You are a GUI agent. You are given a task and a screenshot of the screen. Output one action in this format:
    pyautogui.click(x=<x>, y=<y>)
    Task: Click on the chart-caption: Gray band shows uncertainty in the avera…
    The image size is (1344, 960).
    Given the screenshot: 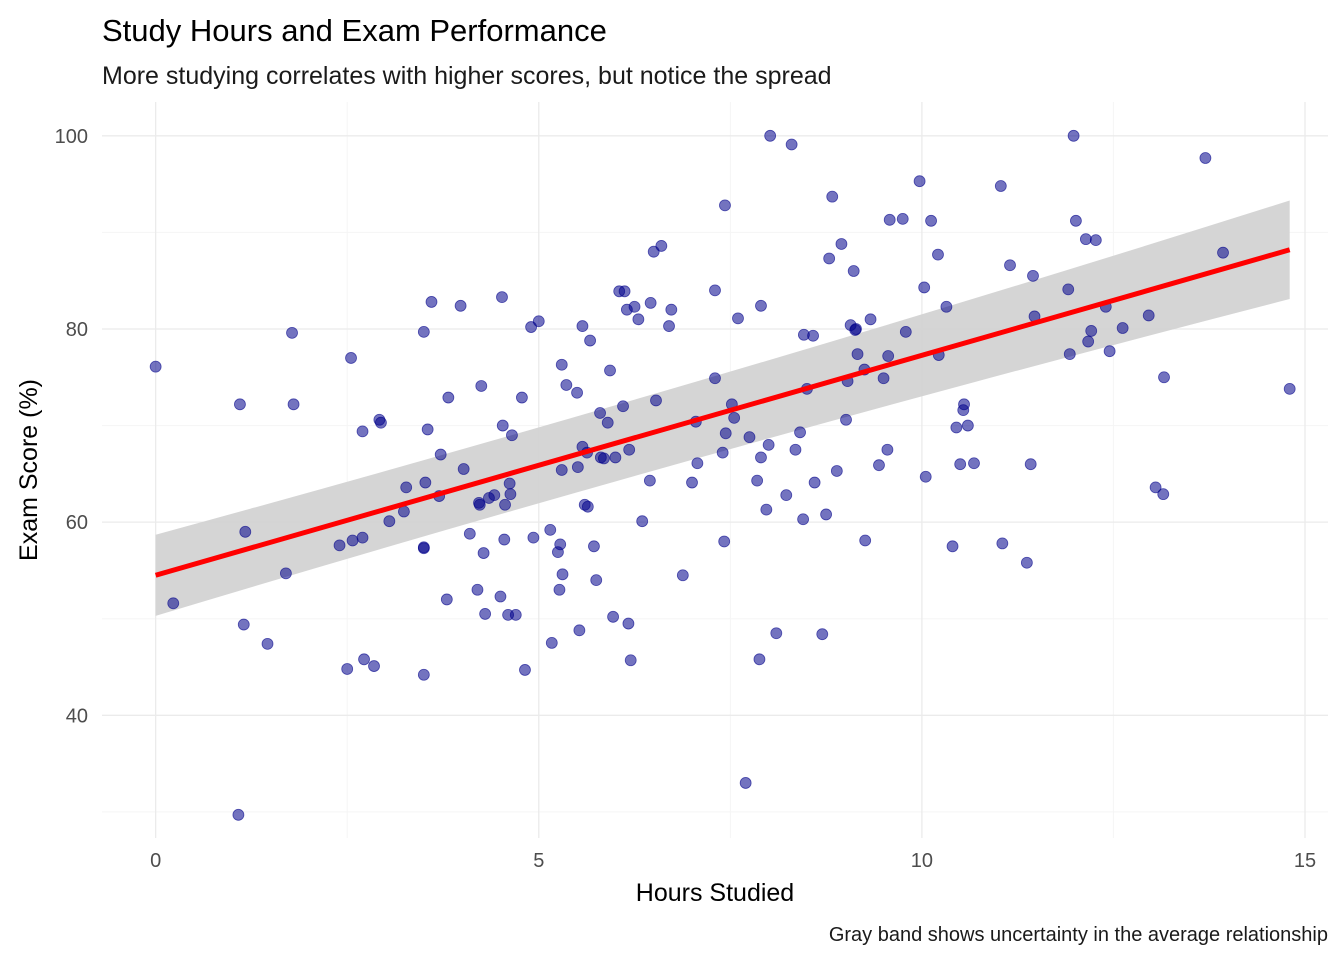 What is the action you would take?
    pyautogui.click(x=1078, y=935)
    